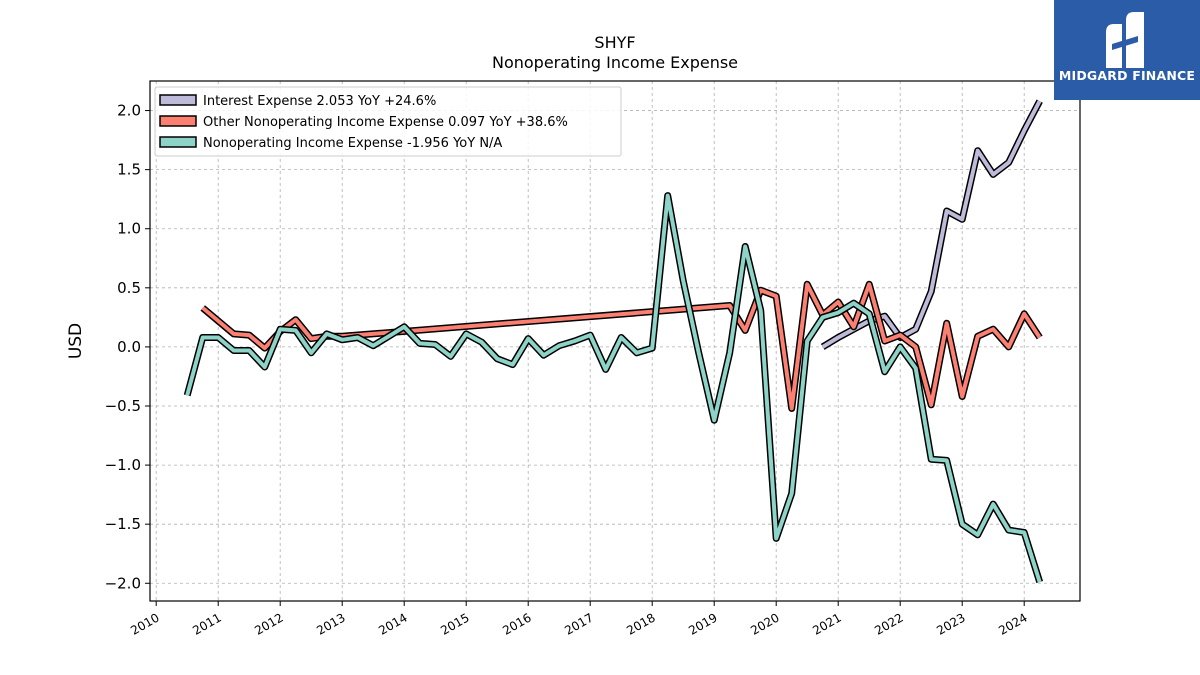  Describe the element at coordinates (330, 623) in the screenshot. I see `x-tick-label: 2013` at that location.